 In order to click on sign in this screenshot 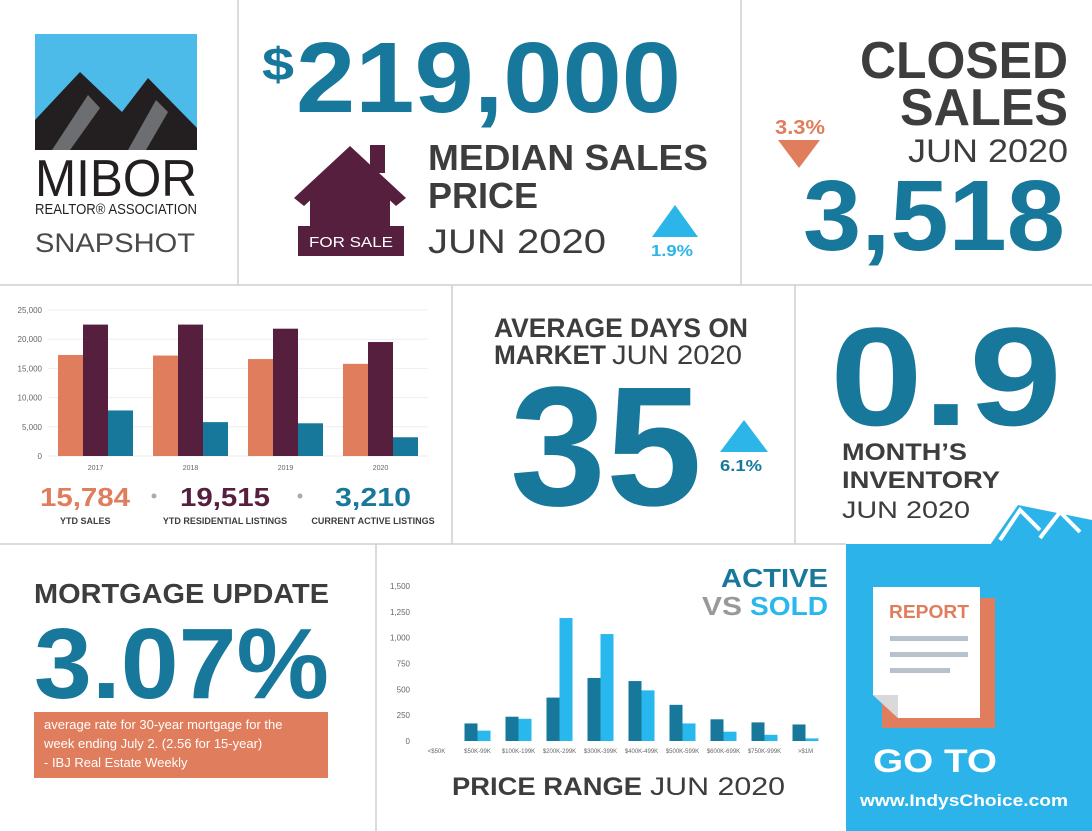, I will do `click(351, 241)`.